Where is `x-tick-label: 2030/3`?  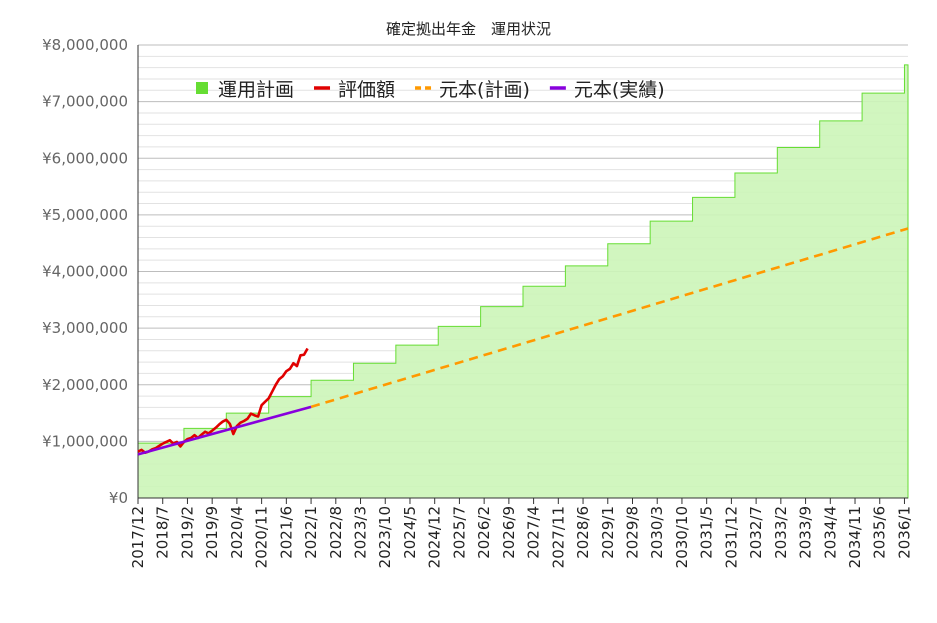 x-tick-label: 2030/3 is located at coordinates (657, 532).